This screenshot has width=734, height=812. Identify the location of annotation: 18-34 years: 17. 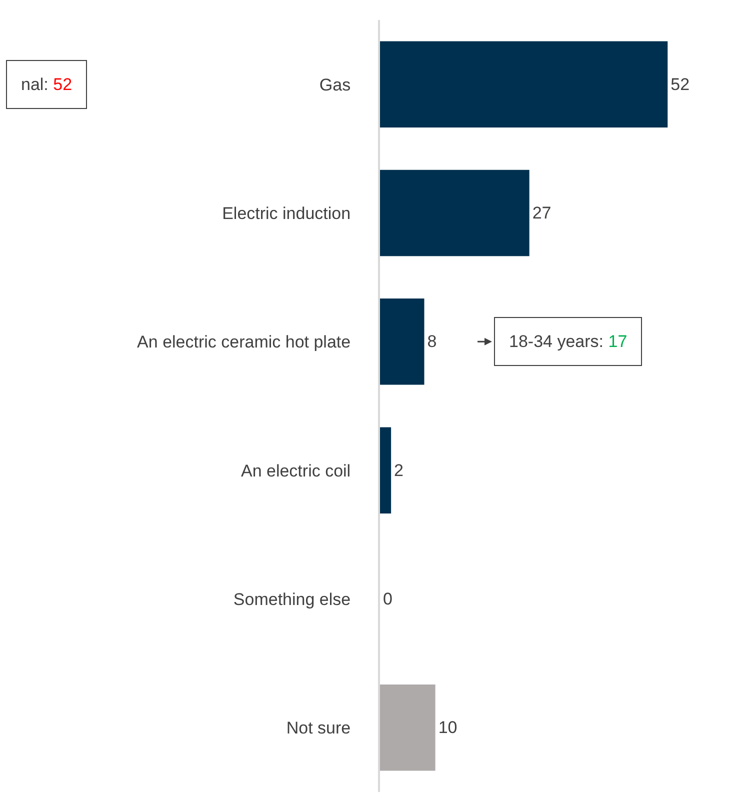
(568, 341).